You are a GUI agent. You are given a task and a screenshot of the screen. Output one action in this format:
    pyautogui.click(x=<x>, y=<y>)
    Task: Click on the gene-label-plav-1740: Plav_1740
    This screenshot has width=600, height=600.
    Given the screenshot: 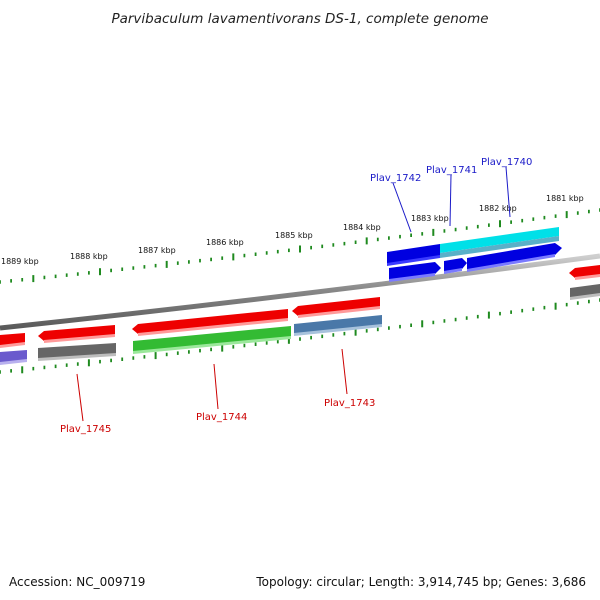 What is the action you would take?
    pyautogui.click(x=506, y=162)
    